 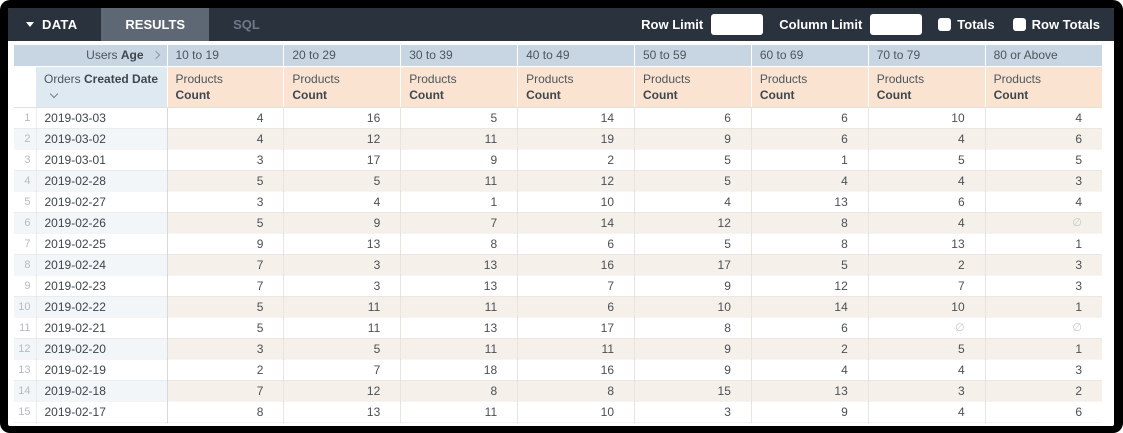 I want to click on date-cell: 2019-02-28, so click(x=102, y=181).